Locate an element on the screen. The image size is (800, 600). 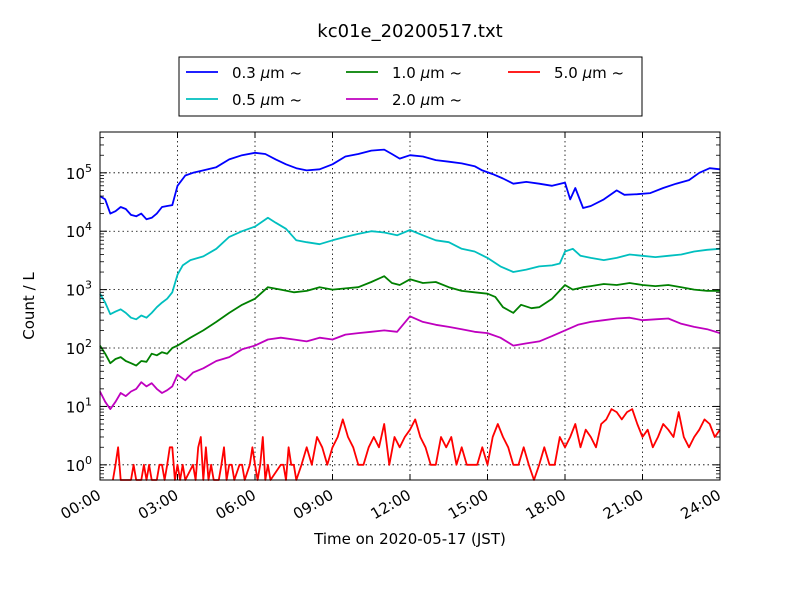
legend-label-2: 1.0 μm ~ is located at coordinates (427, 73).